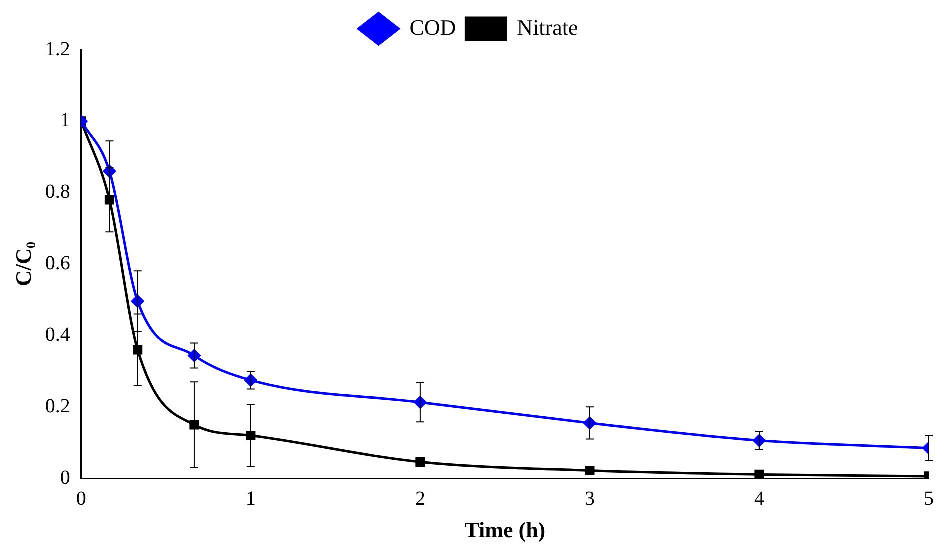  Describe the element at coordinates (420, 499) in the screenshot. I see `x-tick-label: 2` at that location.